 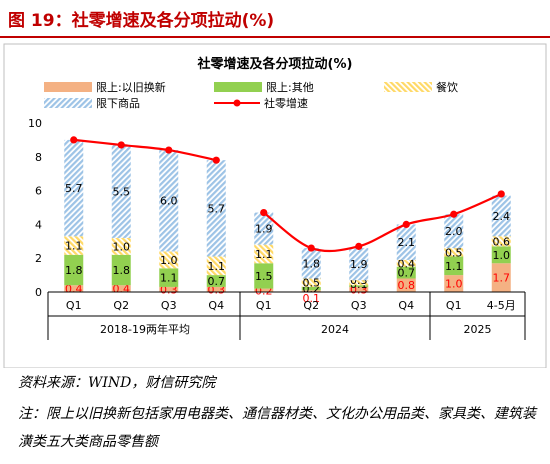 What do you see at coordinates (501, 305) in the screenshot?
I see `x-tick-label: 4-5月` at bounding box center [501, 305].